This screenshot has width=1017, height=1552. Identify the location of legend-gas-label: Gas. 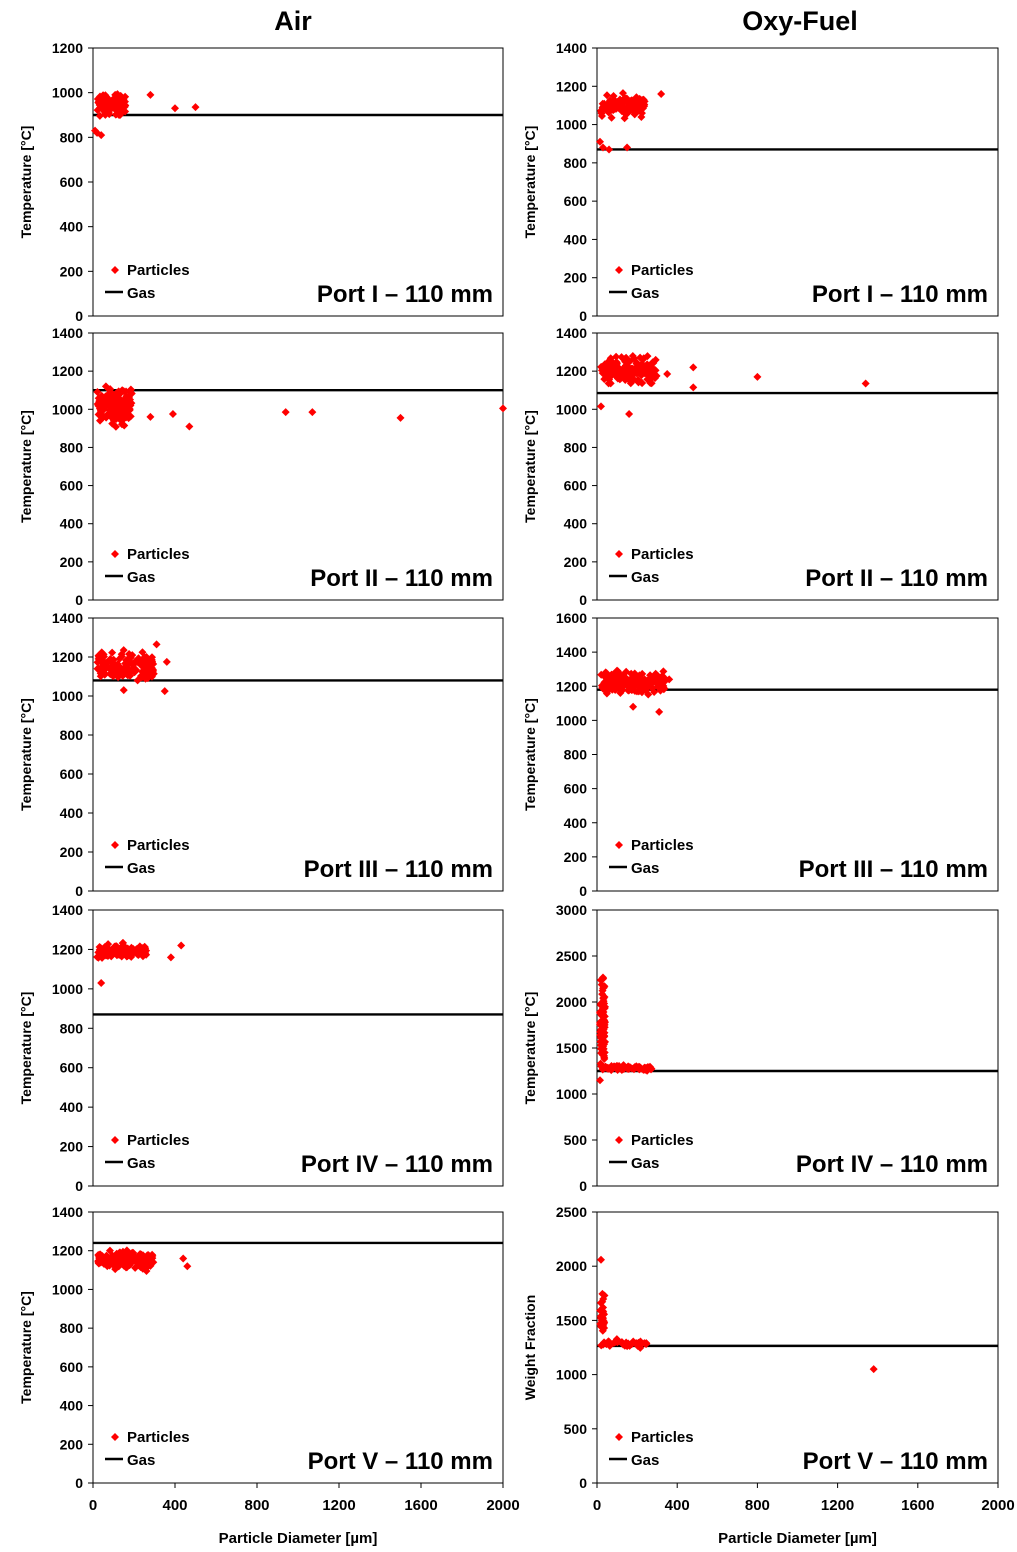
(141, 577).